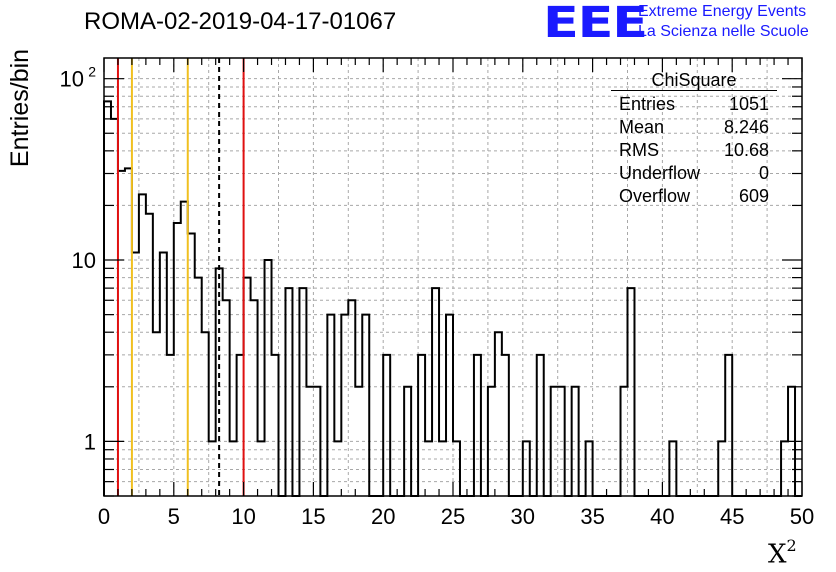 The image size is (836, 572). What do you see at coordinates (92, 72) in the screenshot?
I see `y-tick-label-sup: 2` at bounding box center [92, 72].